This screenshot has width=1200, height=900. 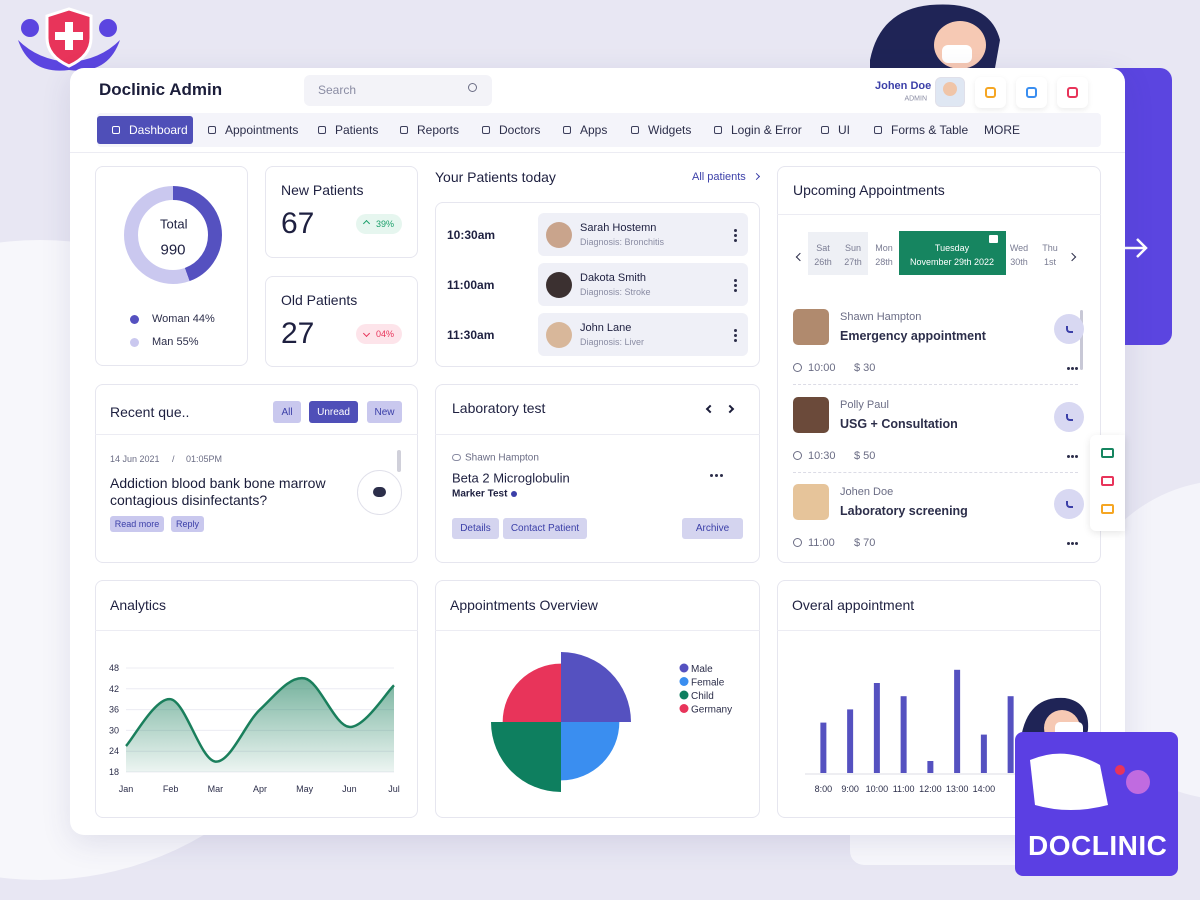 What do you see at coordinates (766, 130) in the screenshot?
I see `nav-item: Login & Error` at bounding box center [766, 130].